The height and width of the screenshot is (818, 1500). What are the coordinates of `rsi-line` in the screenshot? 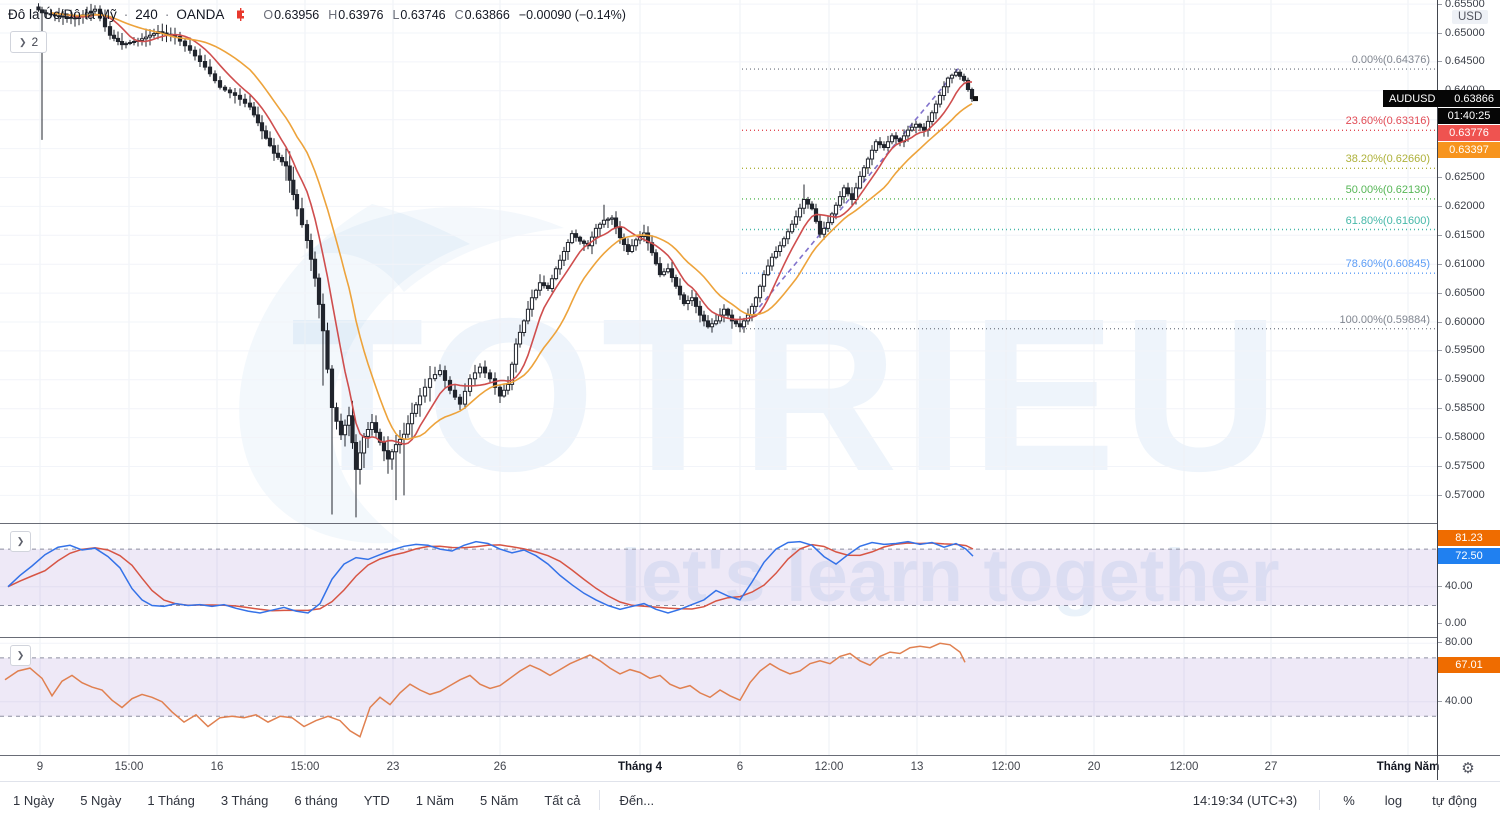 It's located at (485, 690).